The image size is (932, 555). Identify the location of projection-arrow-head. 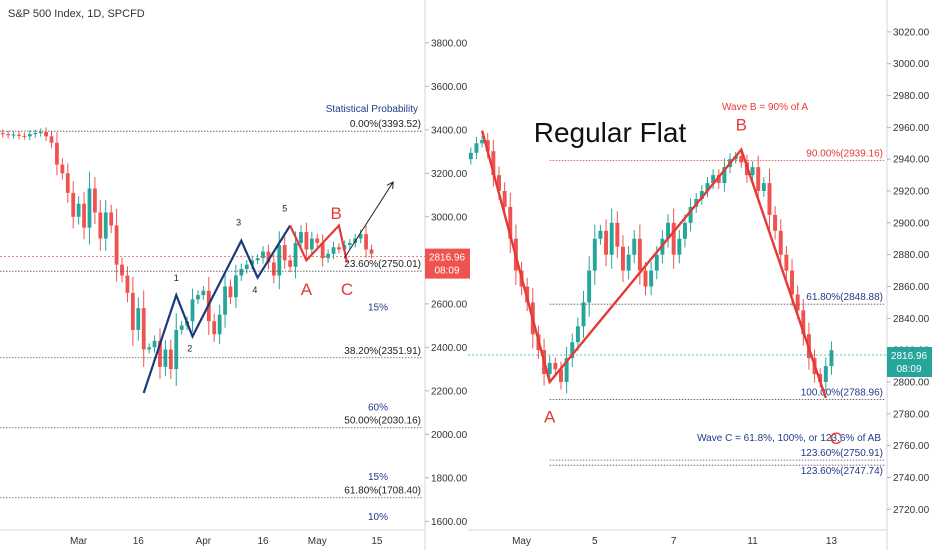
(390, 185).